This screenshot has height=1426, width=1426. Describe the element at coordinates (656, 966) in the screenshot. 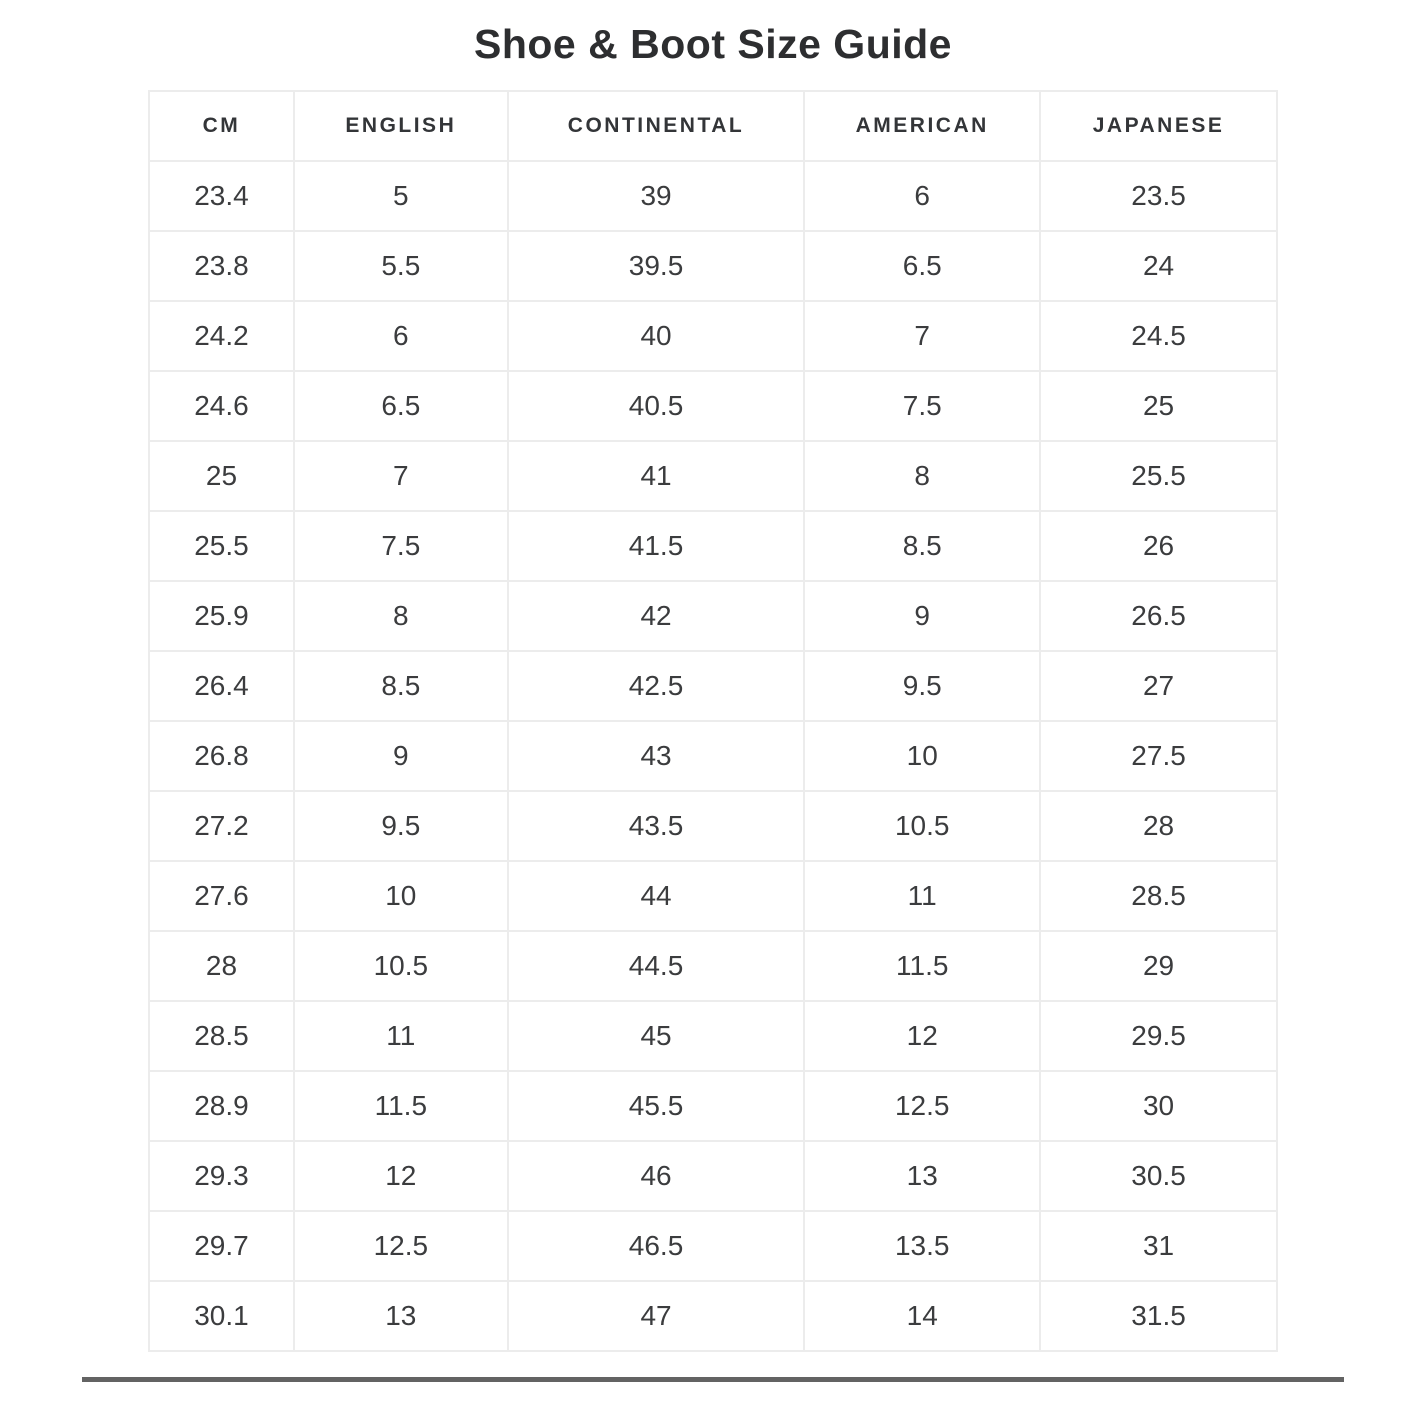

I see `size-cell: 44.5` at that location.